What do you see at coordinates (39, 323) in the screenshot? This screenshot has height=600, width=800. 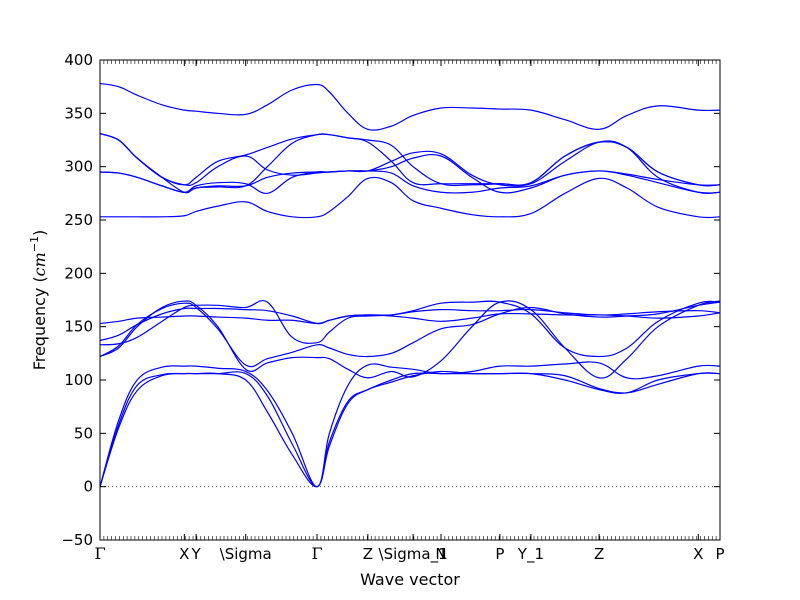 I see `y-axis-title-main: Frequency (` at bounding box center [39, 323].